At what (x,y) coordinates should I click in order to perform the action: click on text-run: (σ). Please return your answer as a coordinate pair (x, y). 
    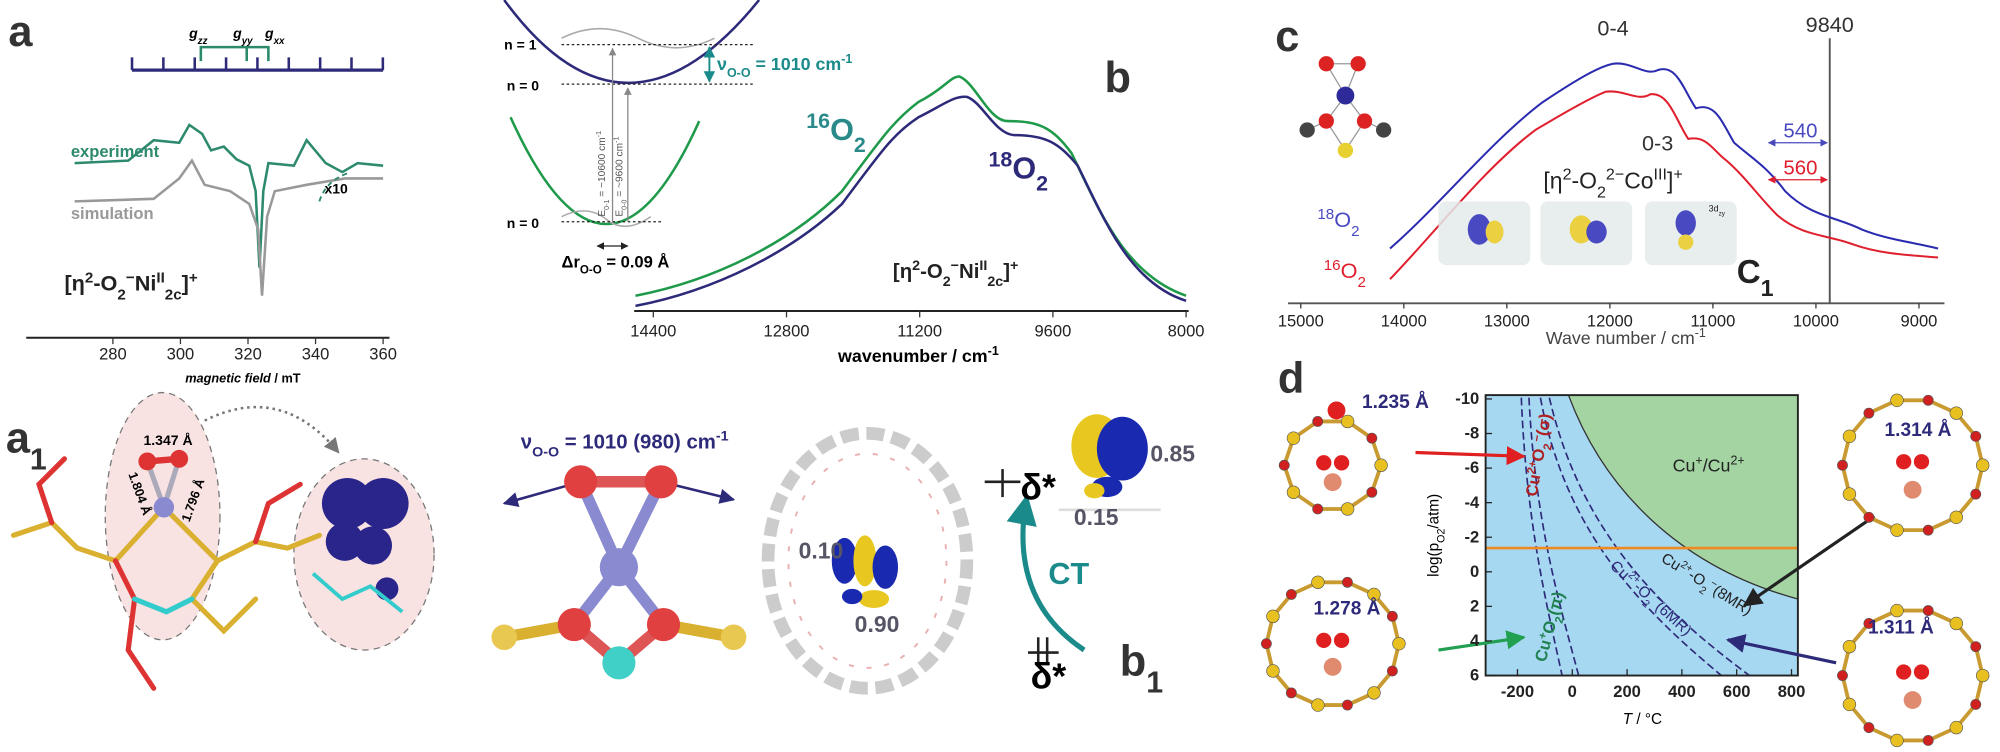
    Looking at the image, I should click on (1543, 424).